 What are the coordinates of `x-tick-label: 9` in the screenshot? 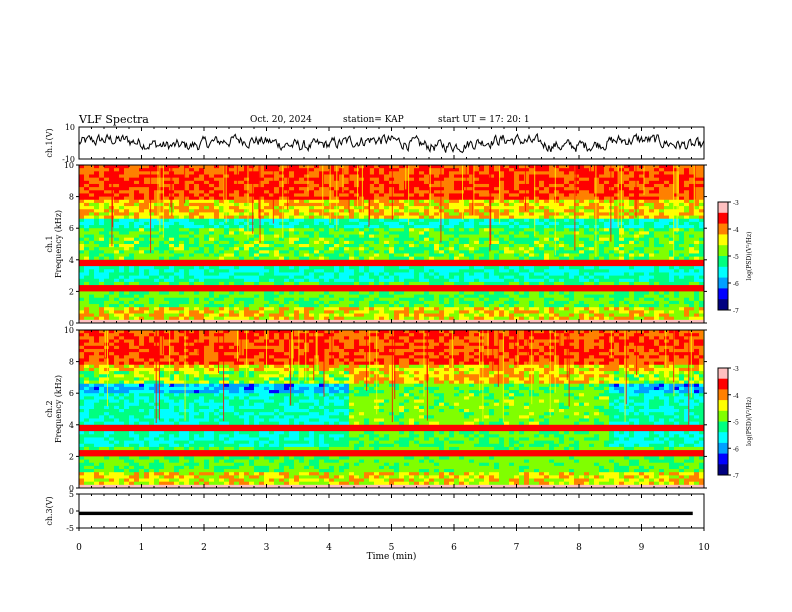 It's located at (642, 548).